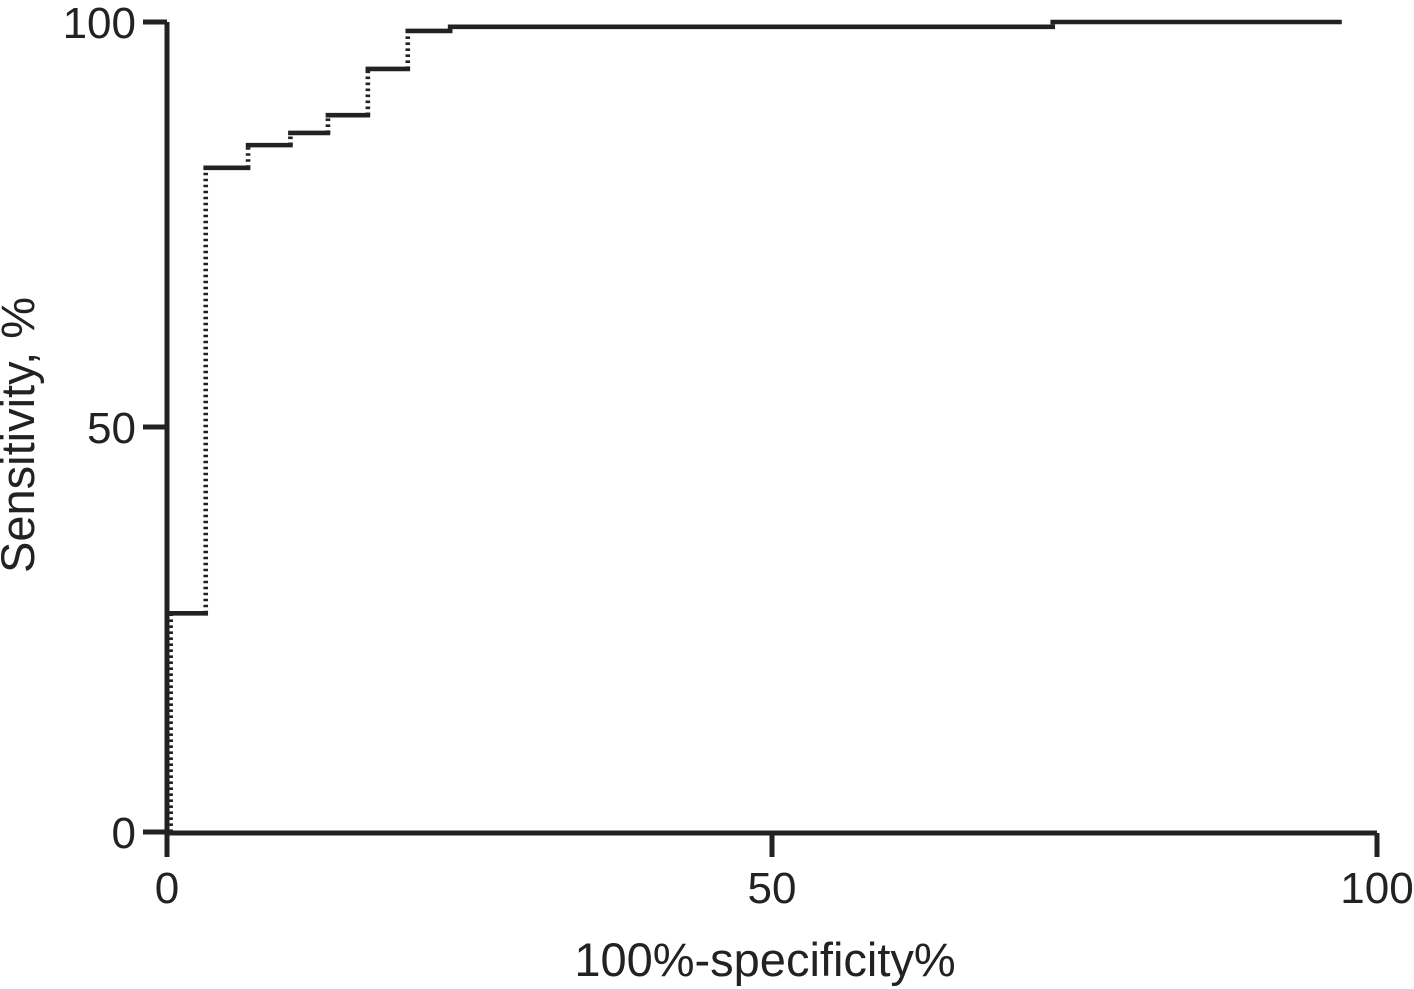 Image resolution: width=1414 pixels, height=989 pixels. What do you see at coordinates (22, 435) in the screenshot?
I see `y-axis-title: Sensitivity, %` at bounding box center [22, 435].